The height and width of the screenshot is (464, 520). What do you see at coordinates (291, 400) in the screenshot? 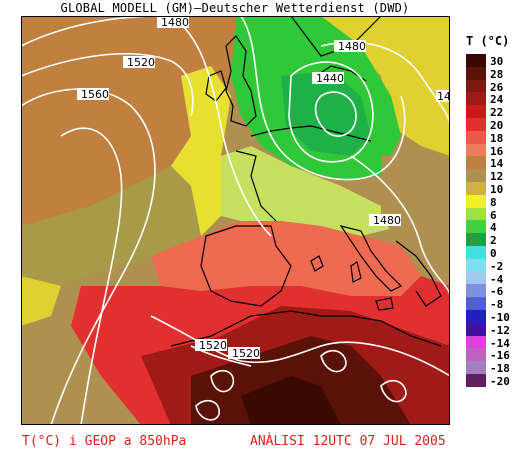
I see `temp-zone-hottest` at bounding box center [291, 400].